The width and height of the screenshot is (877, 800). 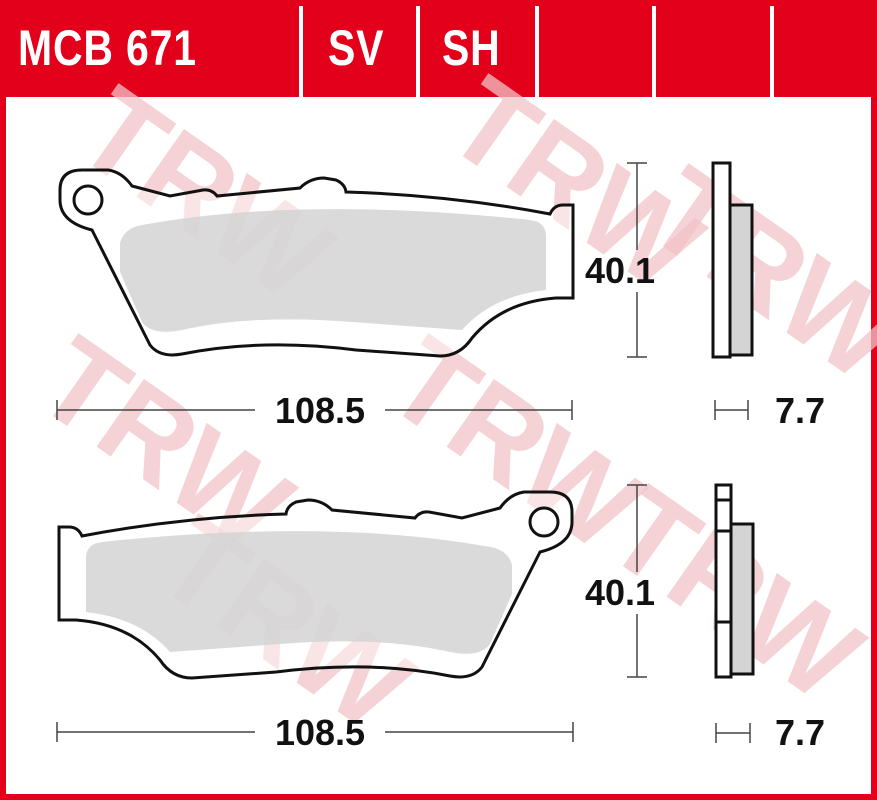 What do you see at coordinates (438, 48) in the screenshot?
I see `header-bar: MCB 671 SV SH` at bounding box center [438, 48].